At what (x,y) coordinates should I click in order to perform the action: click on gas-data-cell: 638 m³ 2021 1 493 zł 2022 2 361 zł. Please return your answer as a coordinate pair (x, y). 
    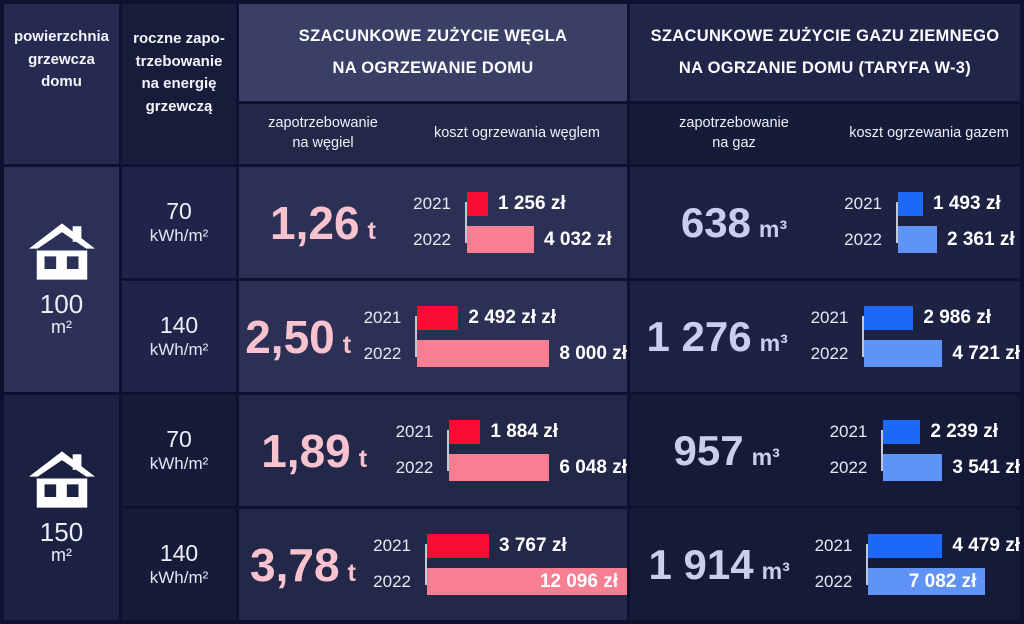
    Looking at the image, I should click on (825, 222).